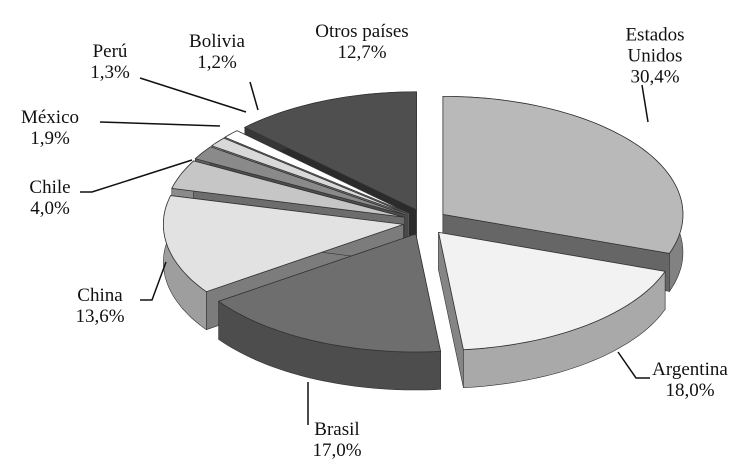  I want to click on category-label: Chile, so click(50, 187).